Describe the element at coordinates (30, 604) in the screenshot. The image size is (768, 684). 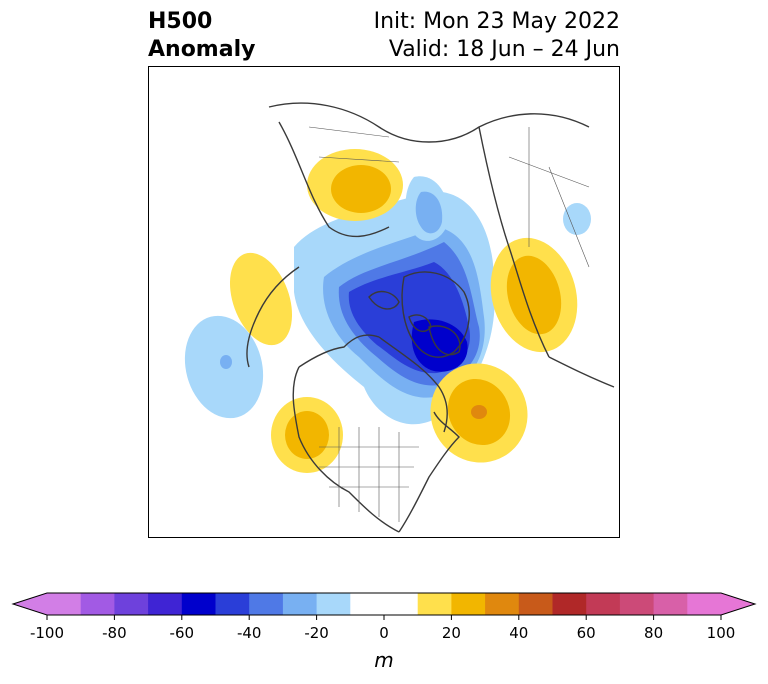
I see `colorbar-under-arrow` at that location.